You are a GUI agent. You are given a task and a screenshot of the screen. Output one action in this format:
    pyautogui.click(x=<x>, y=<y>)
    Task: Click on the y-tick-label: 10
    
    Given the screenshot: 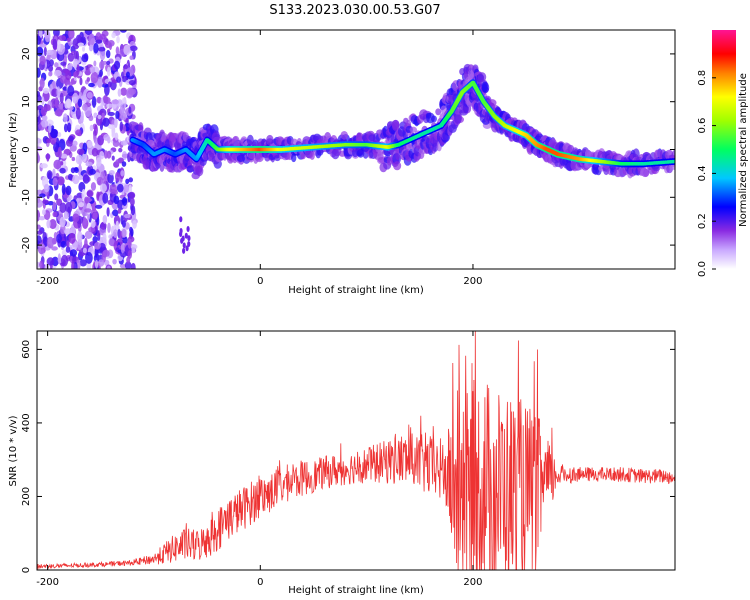 What is the action you would take?
    pyautogui.click(x=26, y=101)
    